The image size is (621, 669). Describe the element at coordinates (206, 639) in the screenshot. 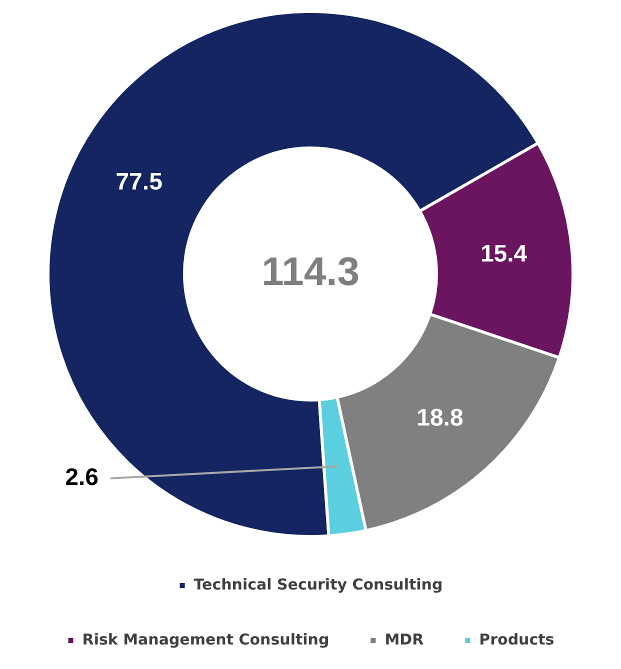

I see `legend-label: Risk Management Consulting` at that location.